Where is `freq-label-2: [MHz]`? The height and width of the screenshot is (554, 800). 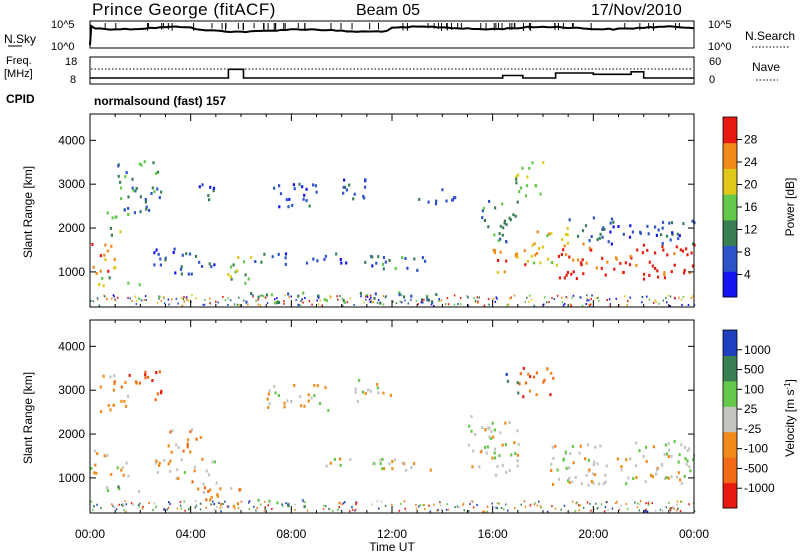 freq-label-2: [MHz] is located at coordinates (18, 74).